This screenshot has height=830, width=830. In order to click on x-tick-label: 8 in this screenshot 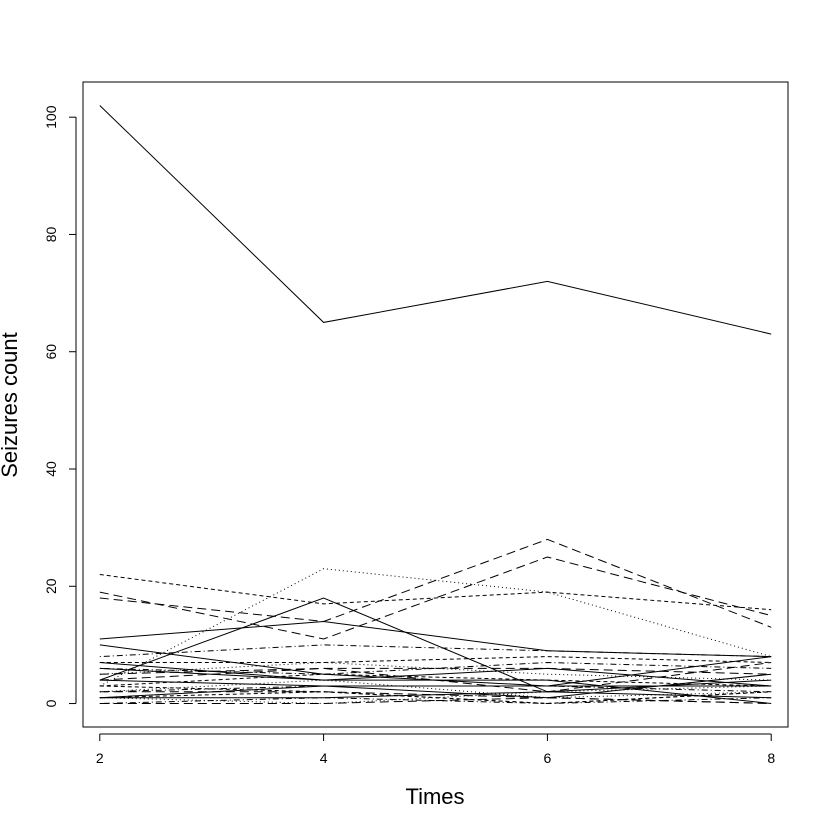, I will do `click(771, 758)`.